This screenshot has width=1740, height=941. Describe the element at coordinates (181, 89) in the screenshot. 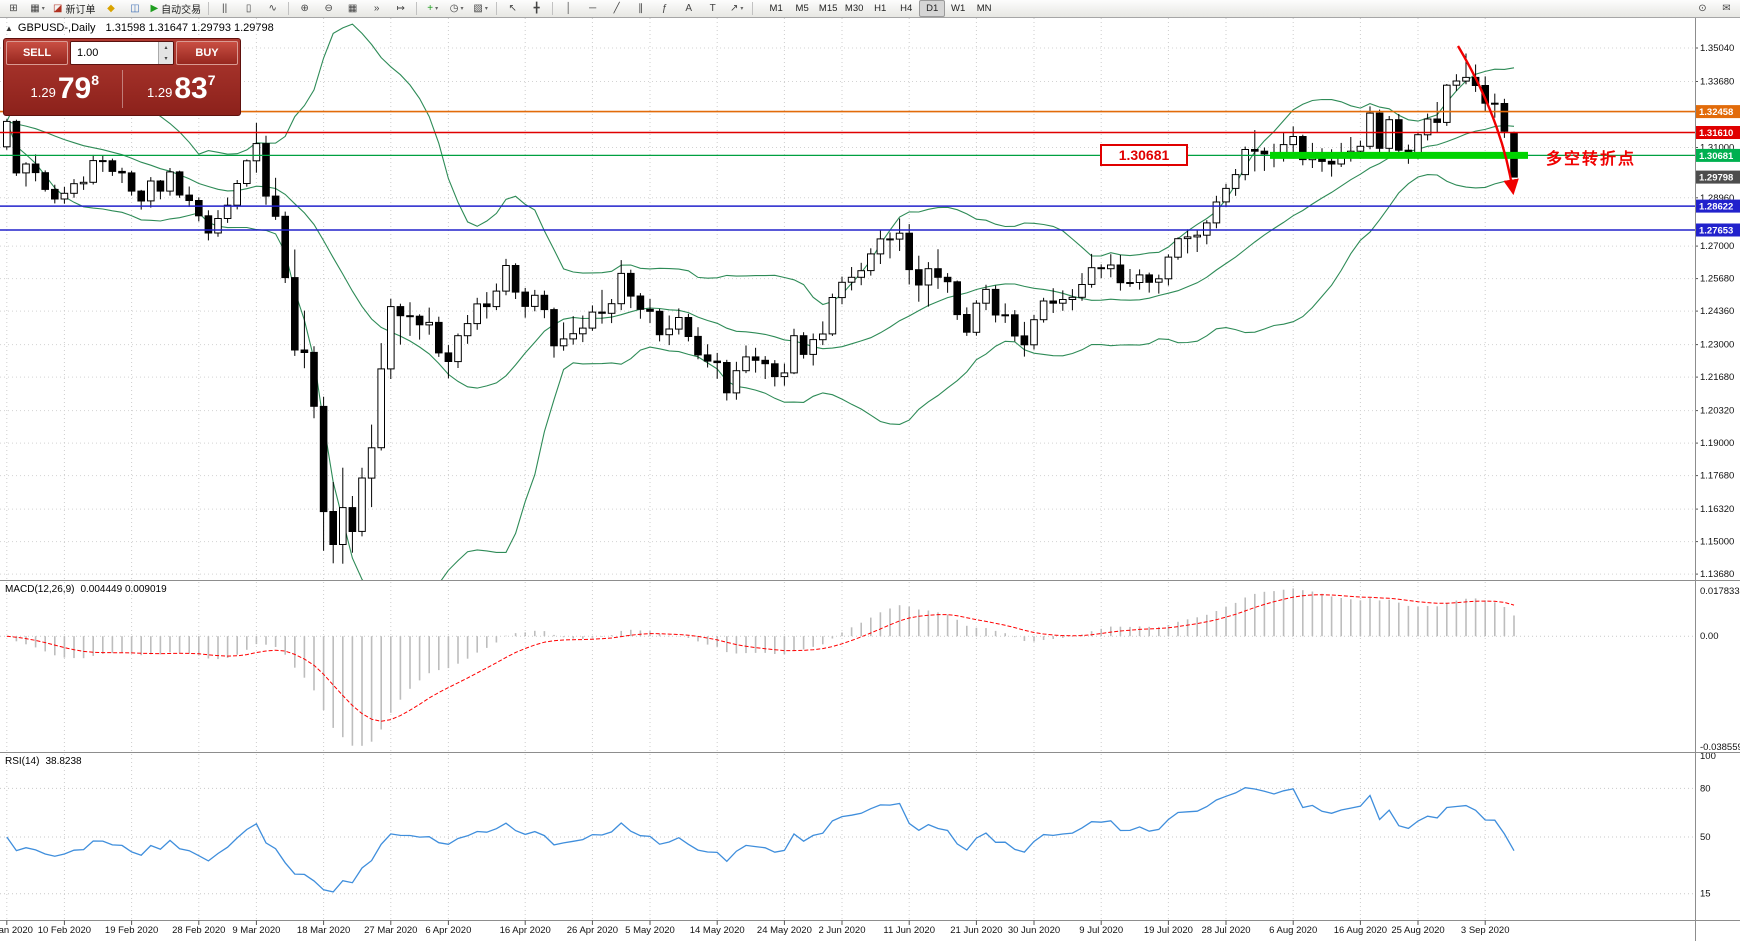

I see `buy-price: 1.29 83 7` at that location.